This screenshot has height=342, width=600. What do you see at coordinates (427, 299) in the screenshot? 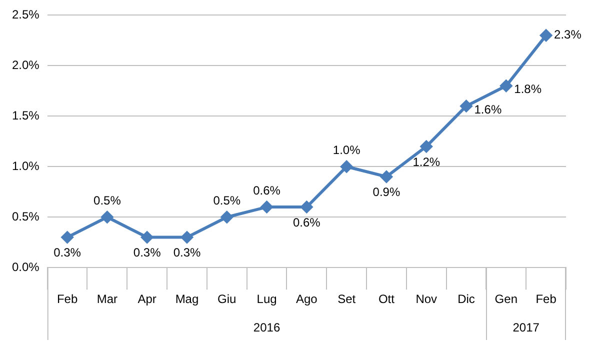
I see `x-tick-label: Nov` at bounding box center [427, 299].